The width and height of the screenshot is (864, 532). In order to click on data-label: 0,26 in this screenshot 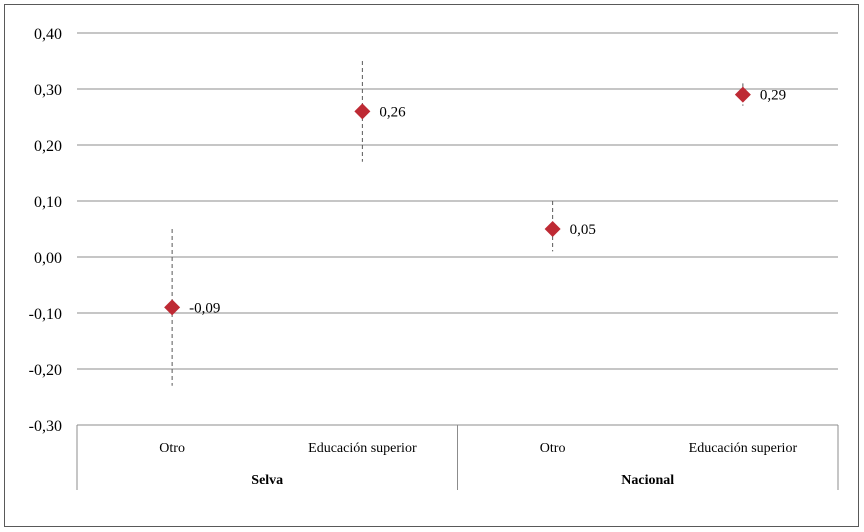, I will do `click(392, 112)`.